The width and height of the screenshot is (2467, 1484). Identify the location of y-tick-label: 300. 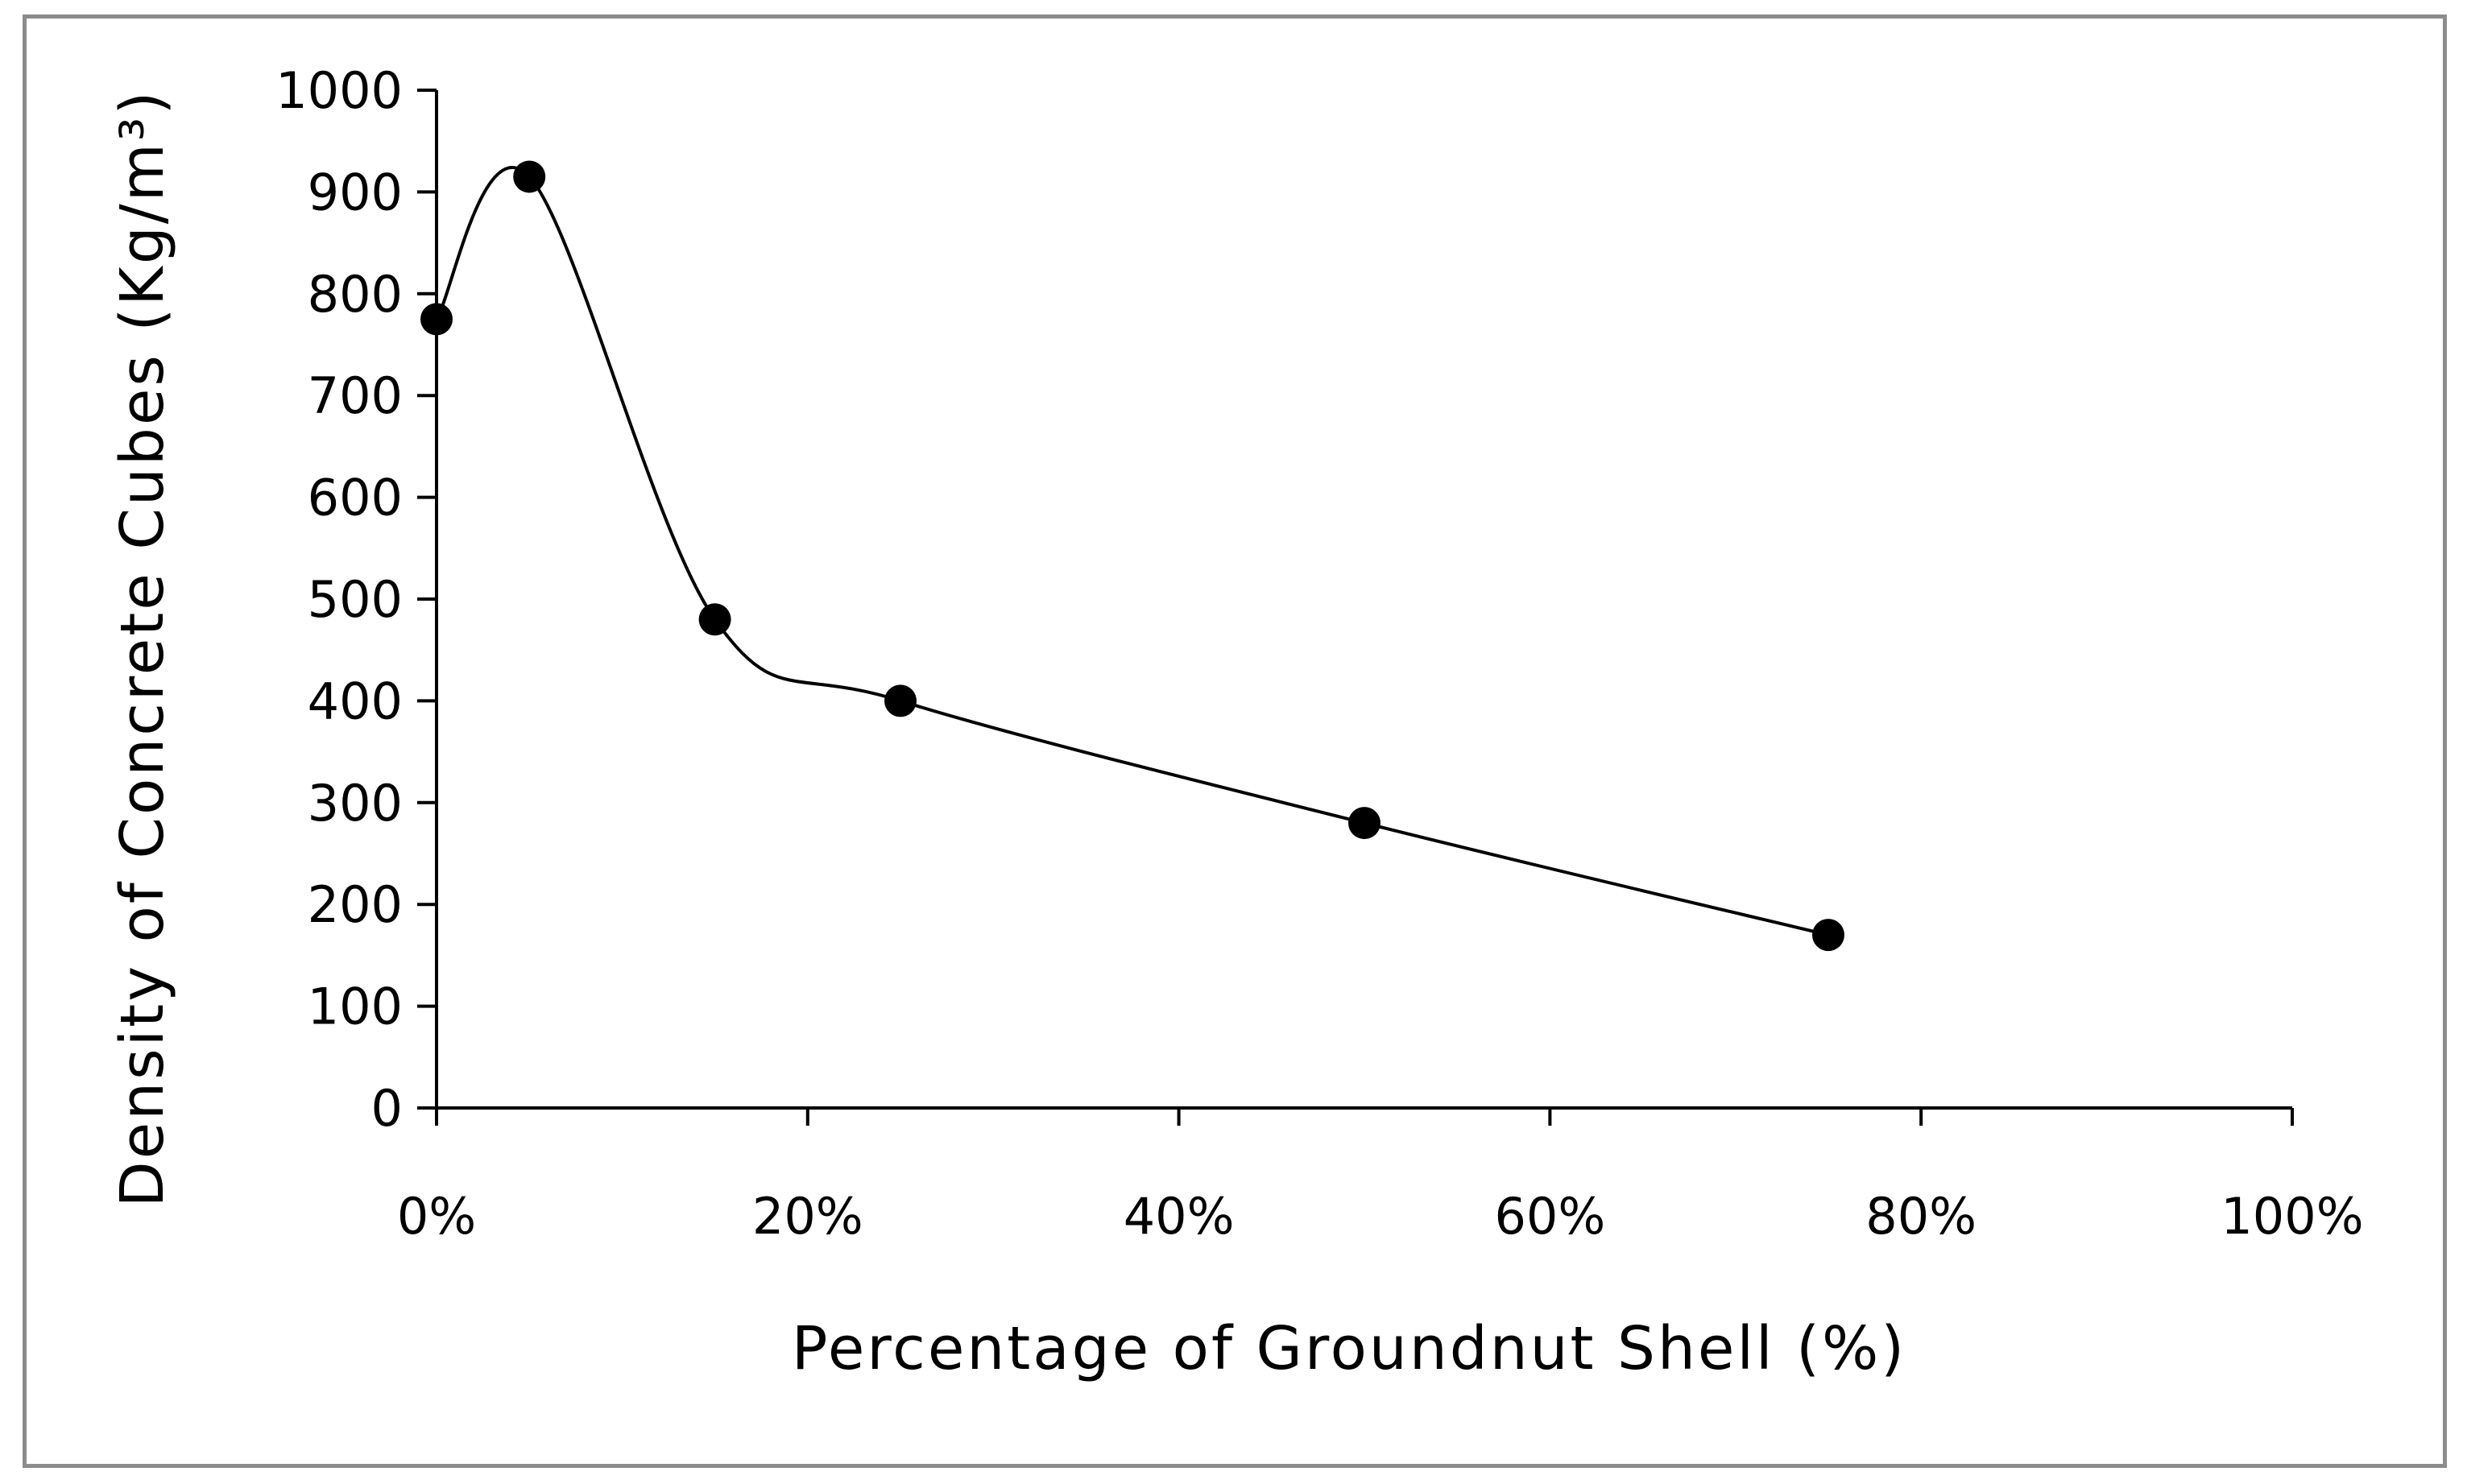
(355, 803).